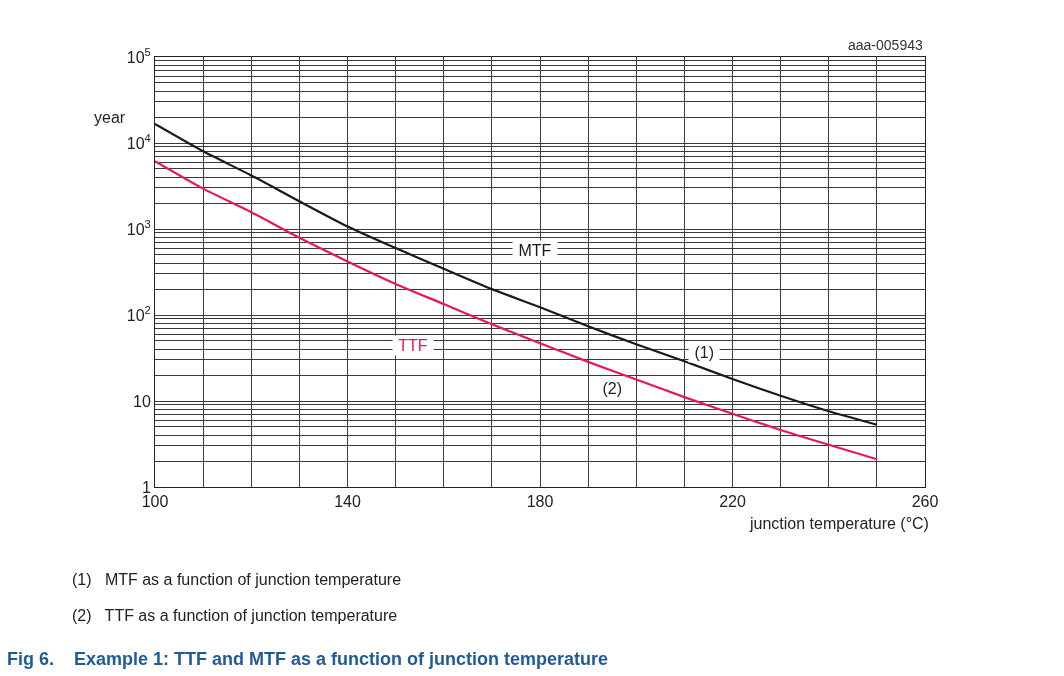 This screenshot has width=1064, height=676. What do you see at coordinates (138, 141) in the screenshot?
I see `y-tick-label: 10$^{4}$` at bounding box center [138, 141].